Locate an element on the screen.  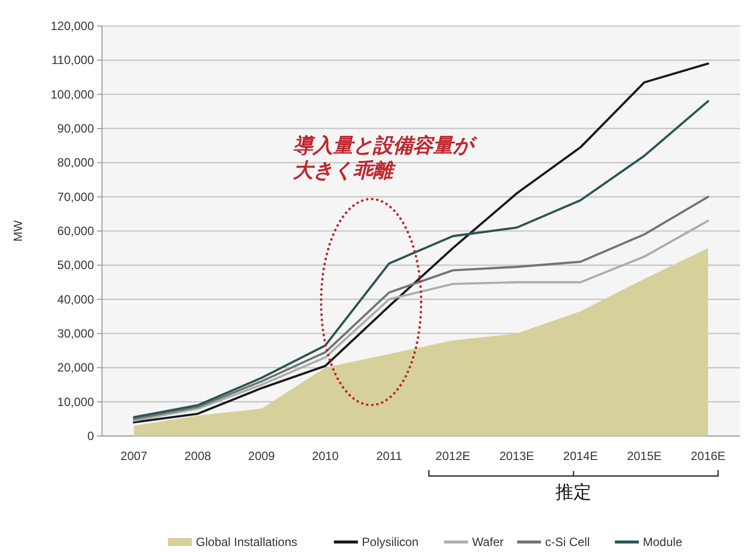
y-tick-label: 50,000 is located at coordinates (75, 265).